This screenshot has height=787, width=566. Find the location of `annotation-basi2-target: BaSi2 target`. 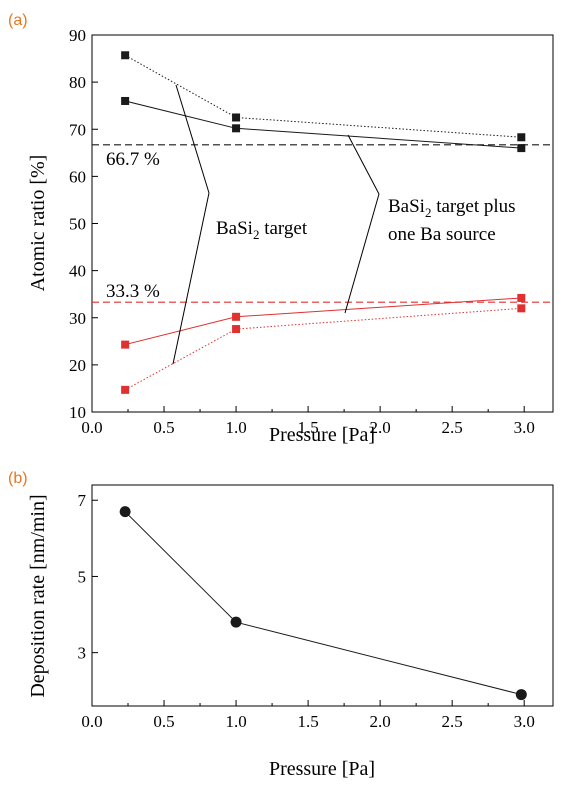

annotation-basi2-target: BaSi2 target is located at coordinates (262, 230).